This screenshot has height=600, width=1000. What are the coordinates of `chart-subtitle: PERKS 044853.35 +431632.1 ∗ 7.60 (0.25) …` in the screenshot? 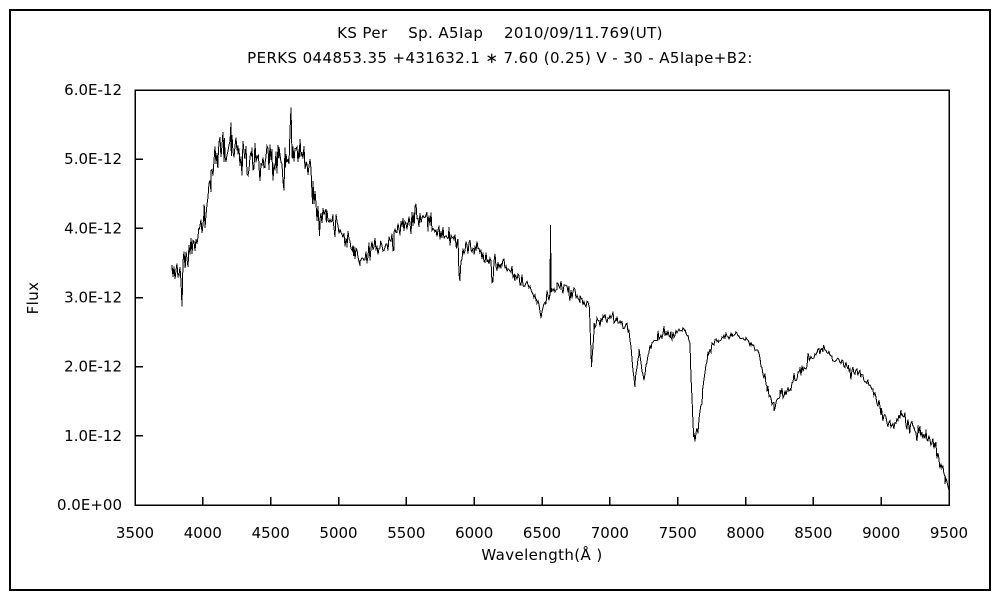 It's located at (500, 58).